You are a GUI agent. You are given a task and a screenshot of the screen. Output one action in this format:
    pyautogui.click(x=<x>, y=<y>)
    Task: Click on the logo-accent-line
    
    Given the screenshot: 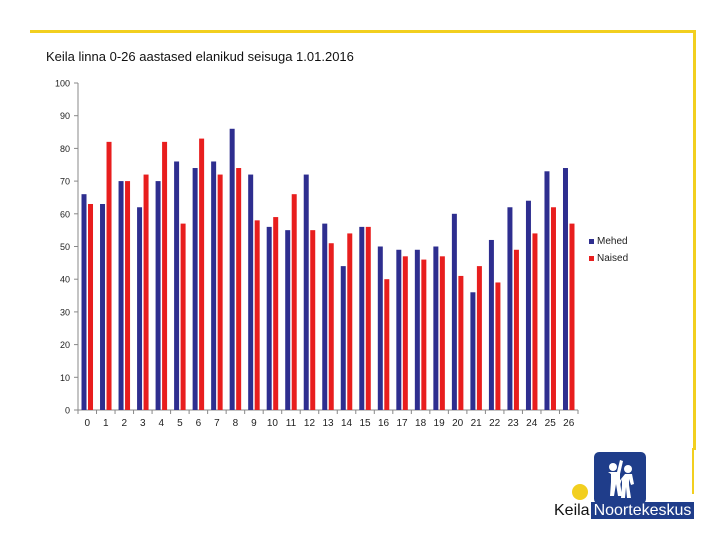 What is the action you would take?
    pyautogui.click(x=693, y=471)
    